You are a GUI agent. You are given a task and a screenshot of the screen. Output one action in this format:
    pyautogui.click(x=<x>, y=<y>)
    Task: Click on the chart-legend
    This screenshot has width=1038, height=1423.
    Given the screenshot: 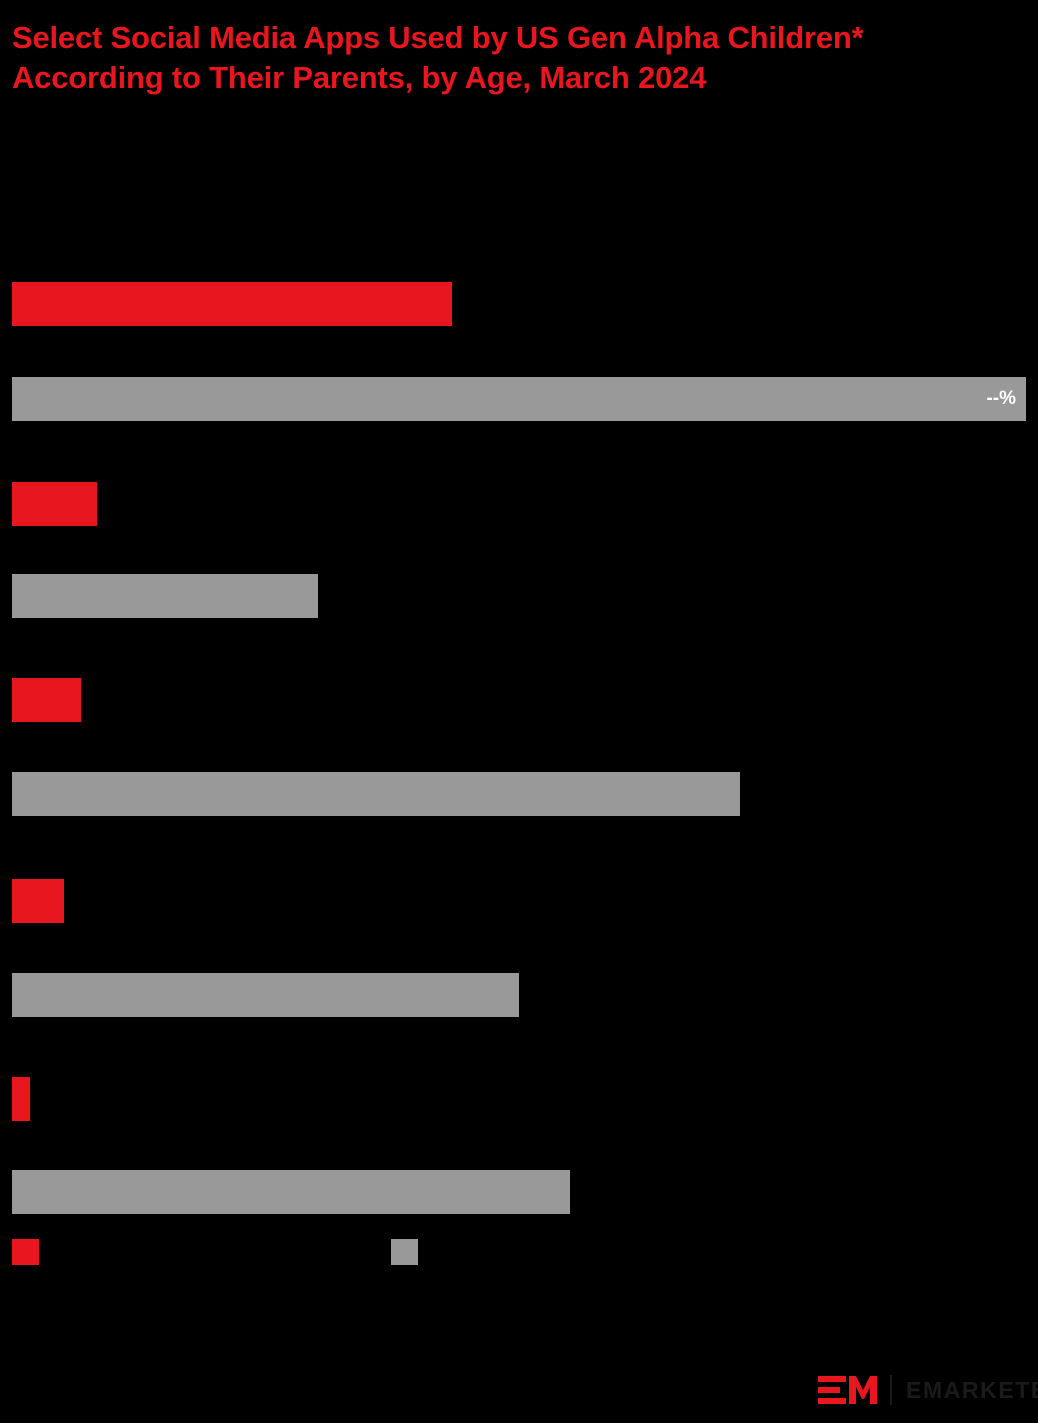 What is the action you would take?
    pyautogui.click(x=519, y=1253)
    